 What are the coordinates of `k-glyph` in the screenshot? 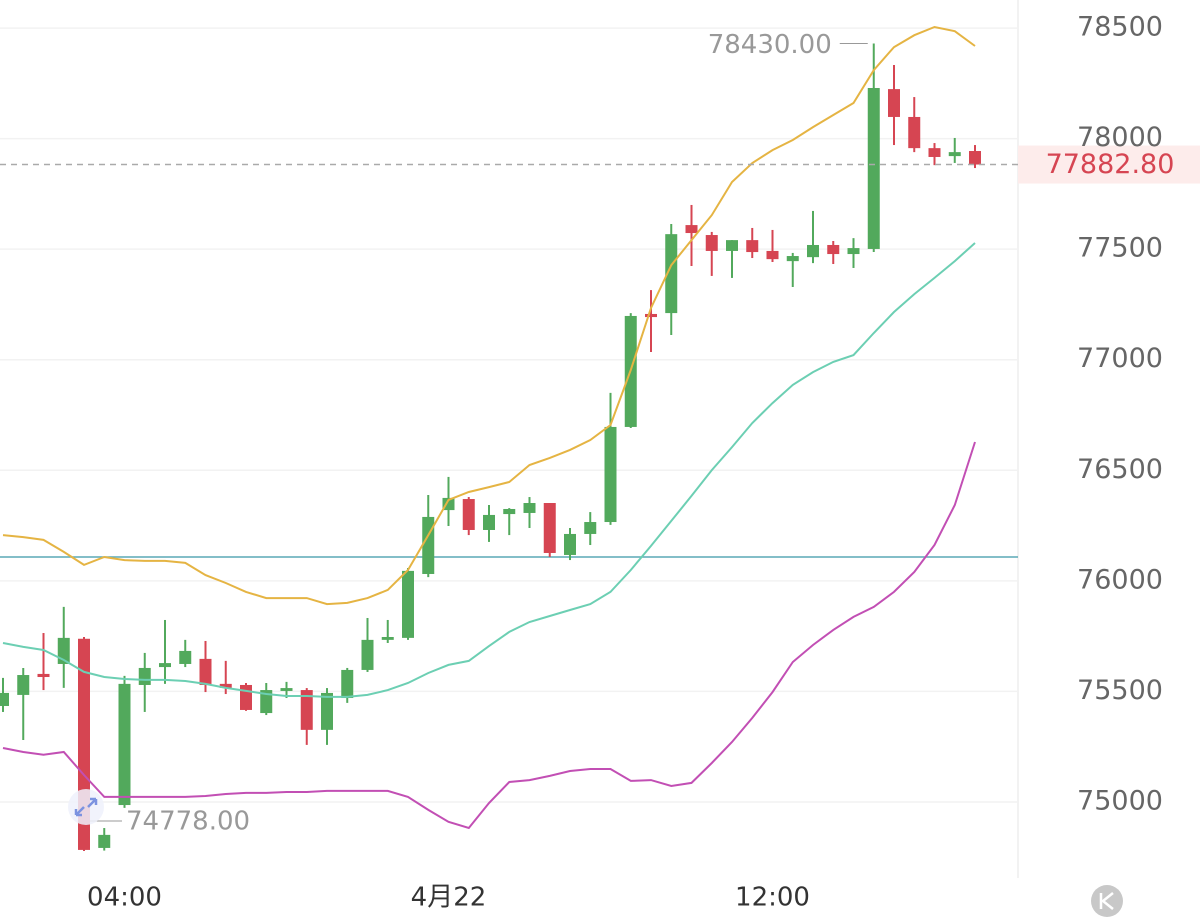 It's located at (1106, 901).